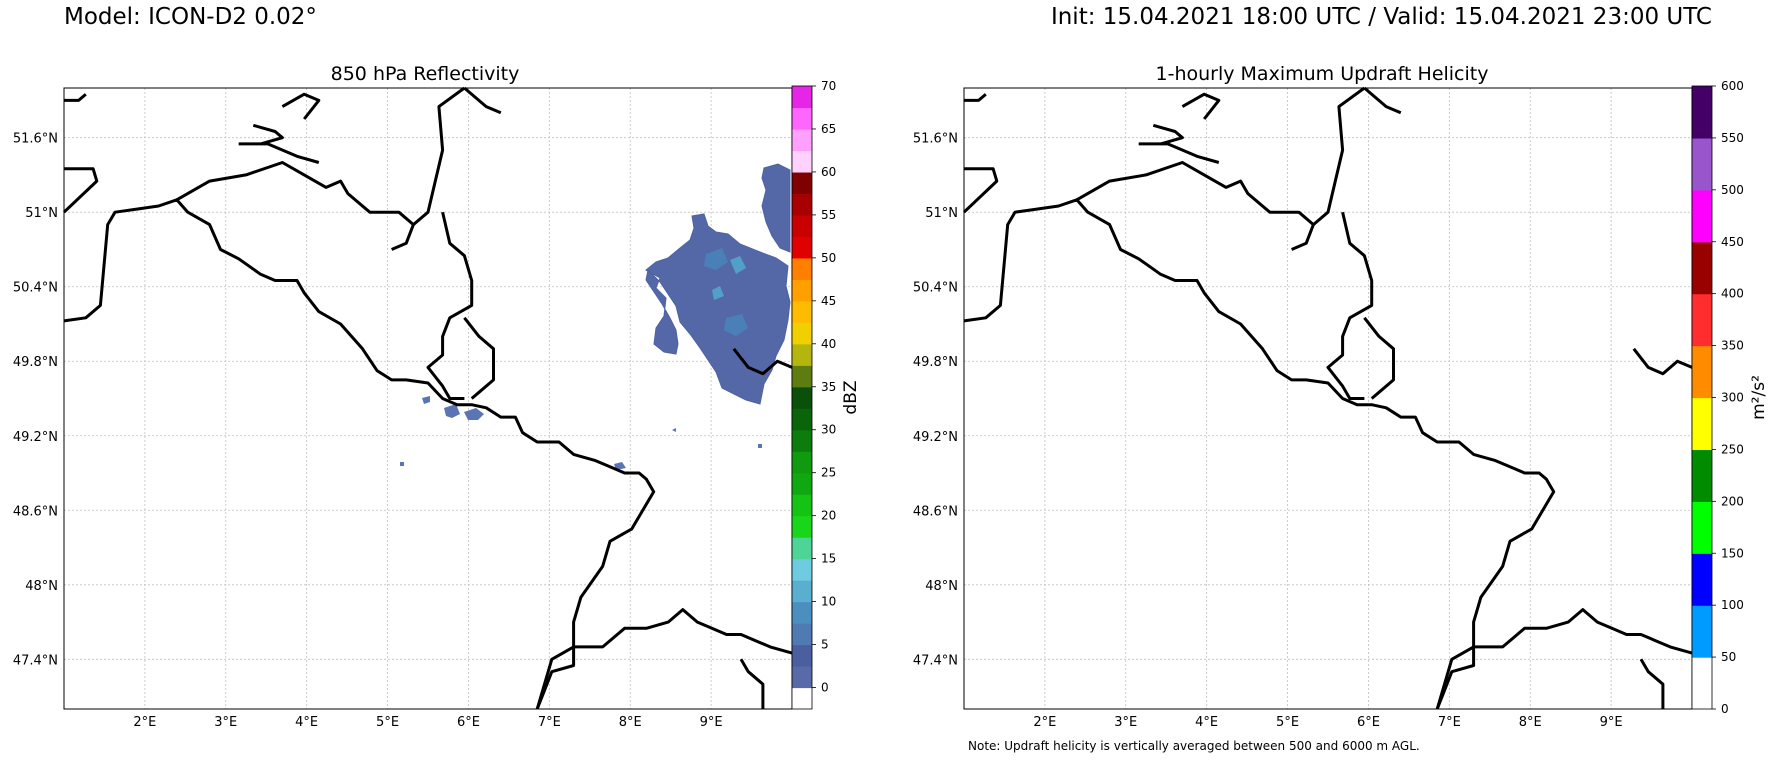 This screenshot has width=1772, height=760. I want to click on echo-cluster-northeast, so click(776, 208).